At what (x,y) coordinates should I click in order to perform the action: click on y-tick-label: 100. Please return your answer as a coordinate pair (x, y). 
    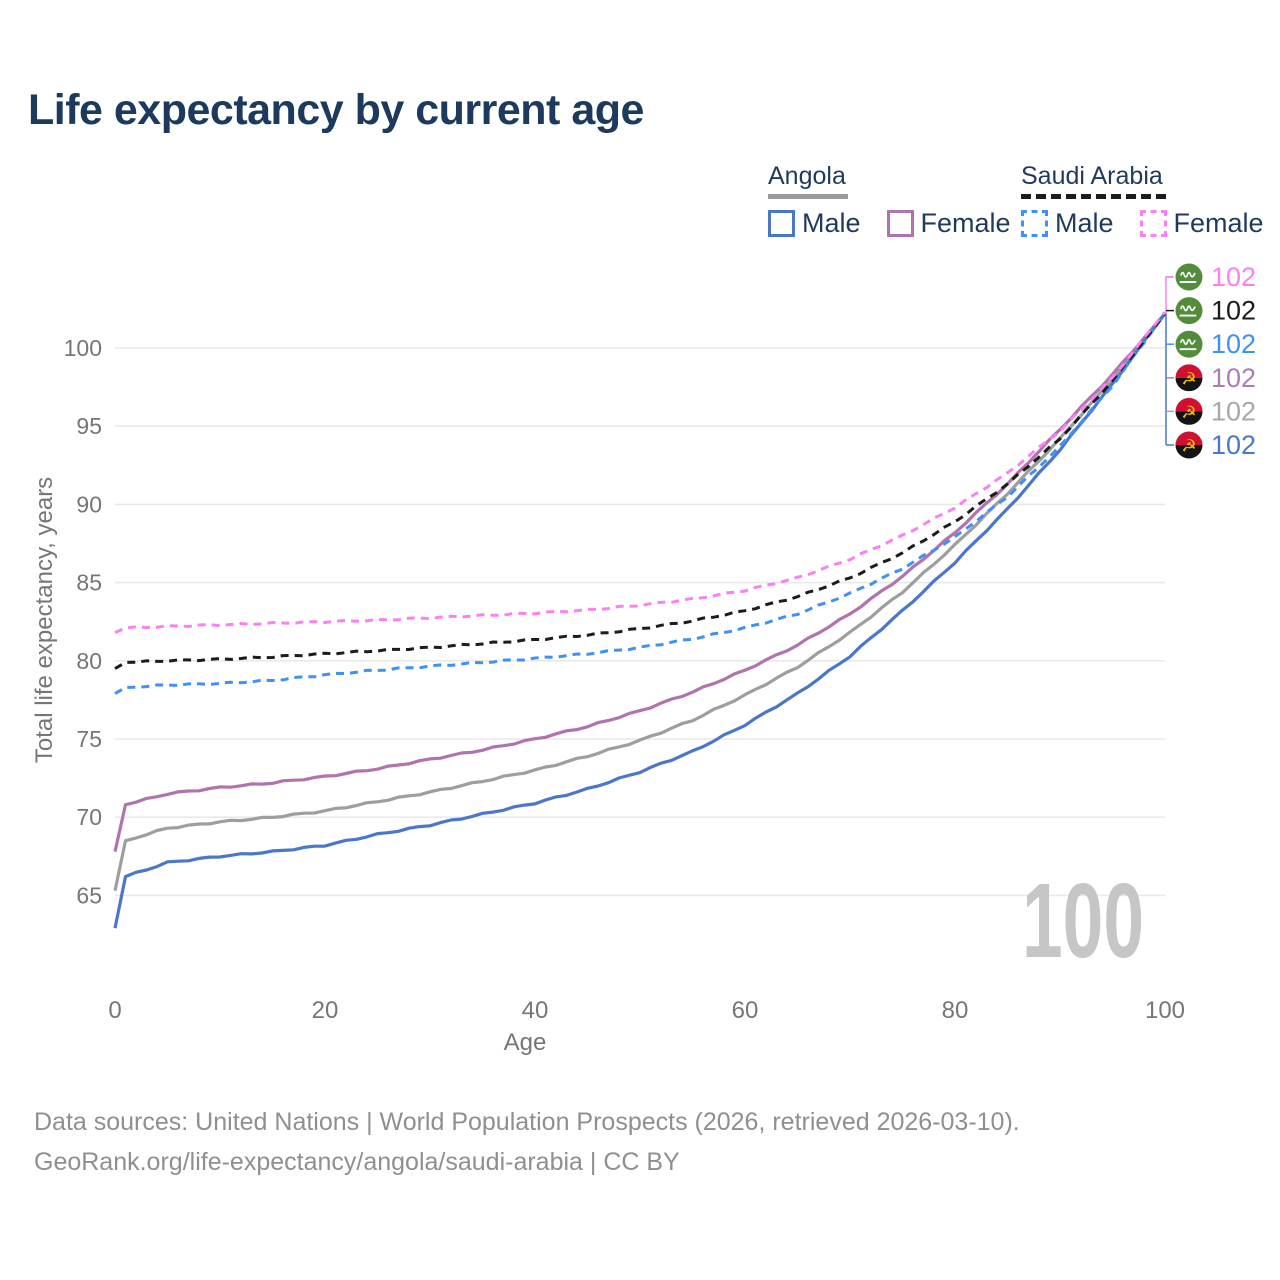
    Looking at the image, I should click on (83, 348).